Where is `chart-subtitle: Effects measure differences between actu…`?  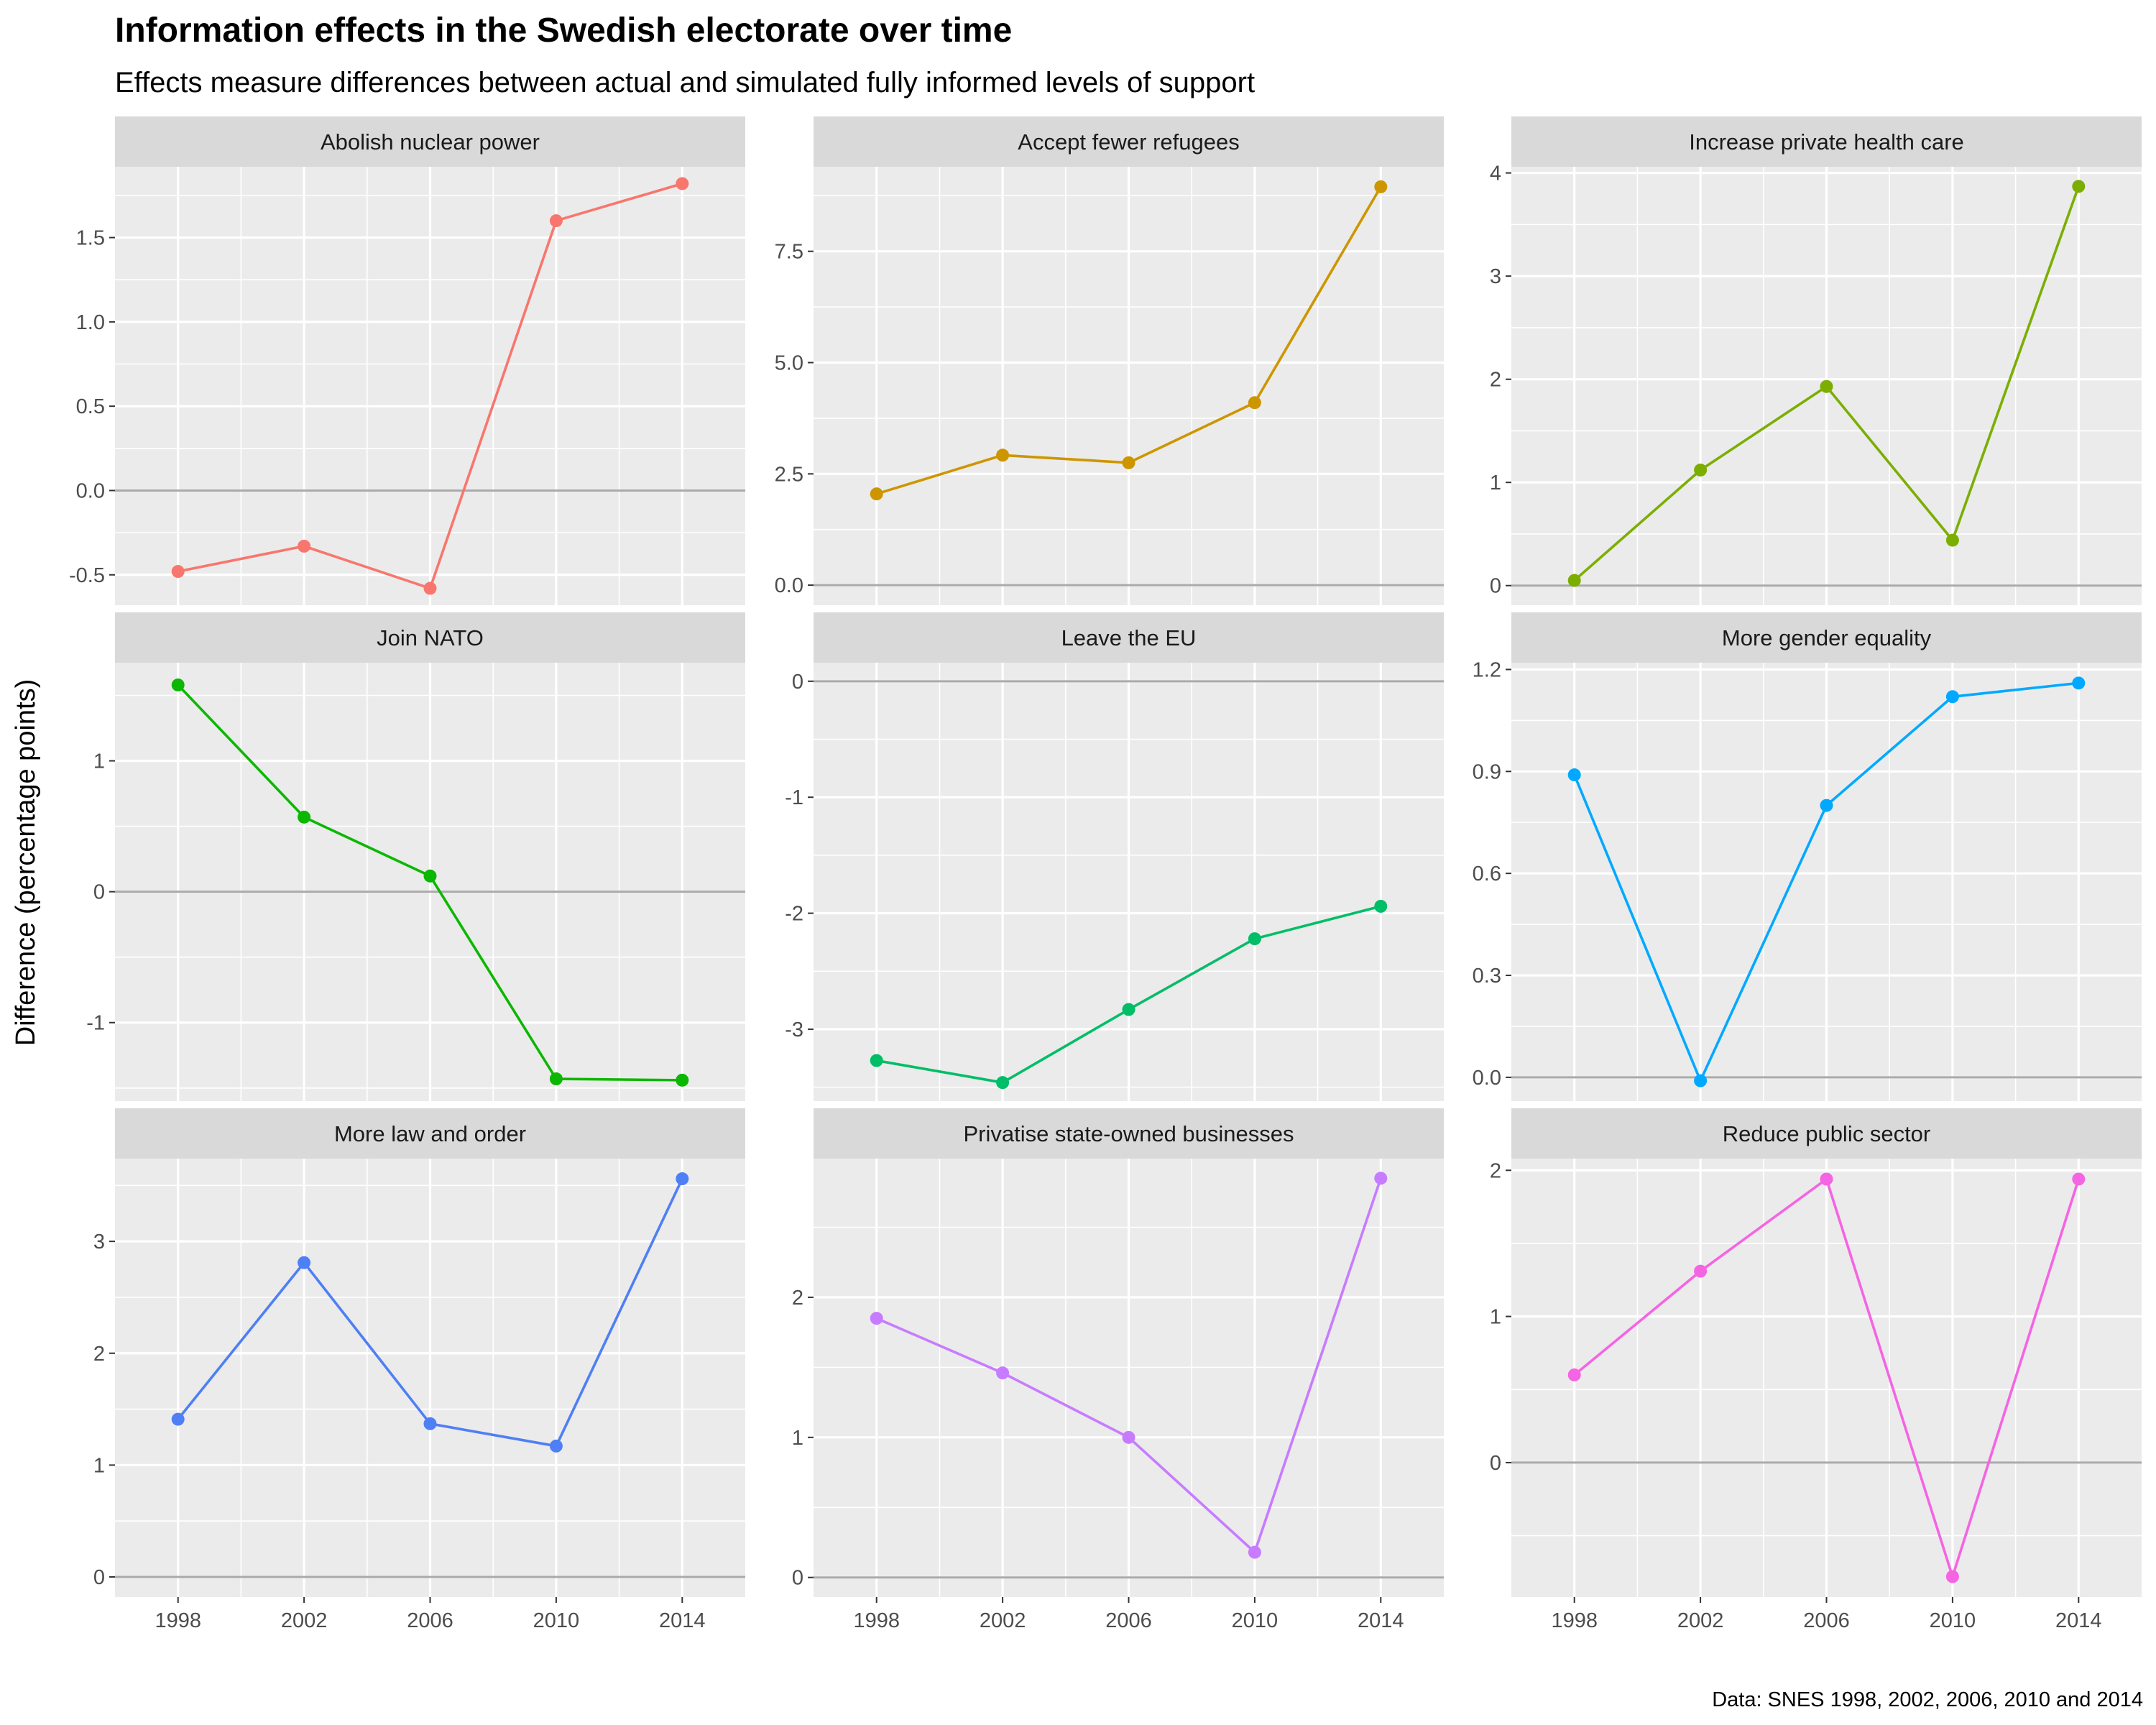
chart-subtitle: Effects measure differences between actu… is located at coordinates (685, 82).